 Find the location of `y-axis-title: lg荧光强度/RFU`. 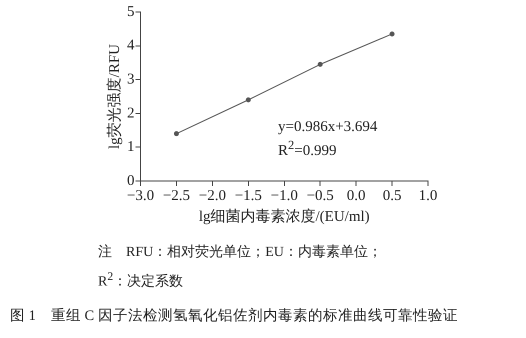

y-axis-title: lg荧光强度/RFU is located at coordinates (114, 97).